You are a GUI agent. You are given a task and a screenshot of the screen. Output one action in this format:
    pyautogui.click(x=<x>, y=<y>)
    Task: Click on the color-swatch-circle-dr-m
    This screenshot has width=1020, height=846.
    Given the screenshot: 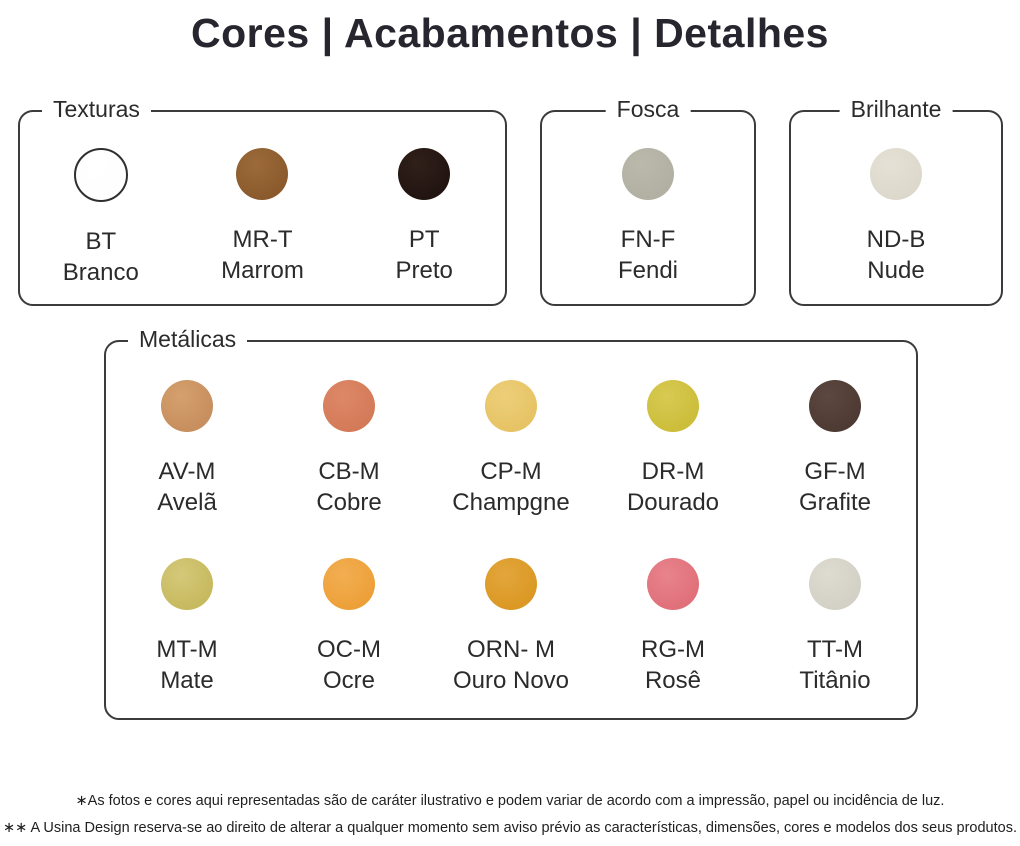 What is the action you would take?
    pyautogui.click(x=673, y=406)
    